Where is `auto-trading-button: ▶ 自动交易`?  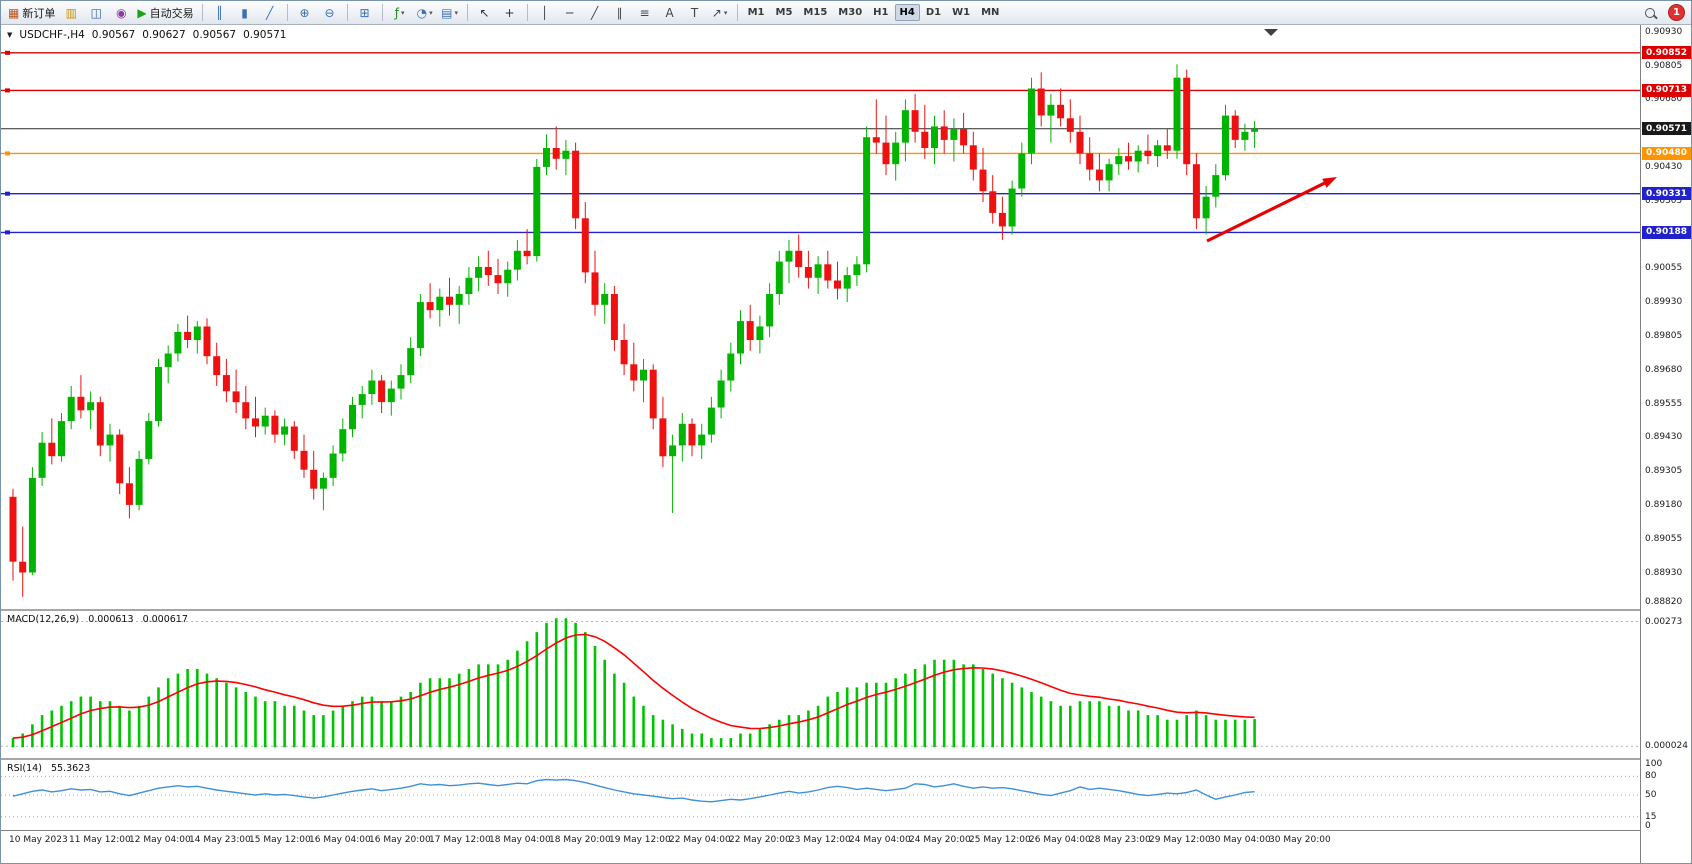 auto-trading-button: ▶ 自动交易 is located at coordinates (165, 12).